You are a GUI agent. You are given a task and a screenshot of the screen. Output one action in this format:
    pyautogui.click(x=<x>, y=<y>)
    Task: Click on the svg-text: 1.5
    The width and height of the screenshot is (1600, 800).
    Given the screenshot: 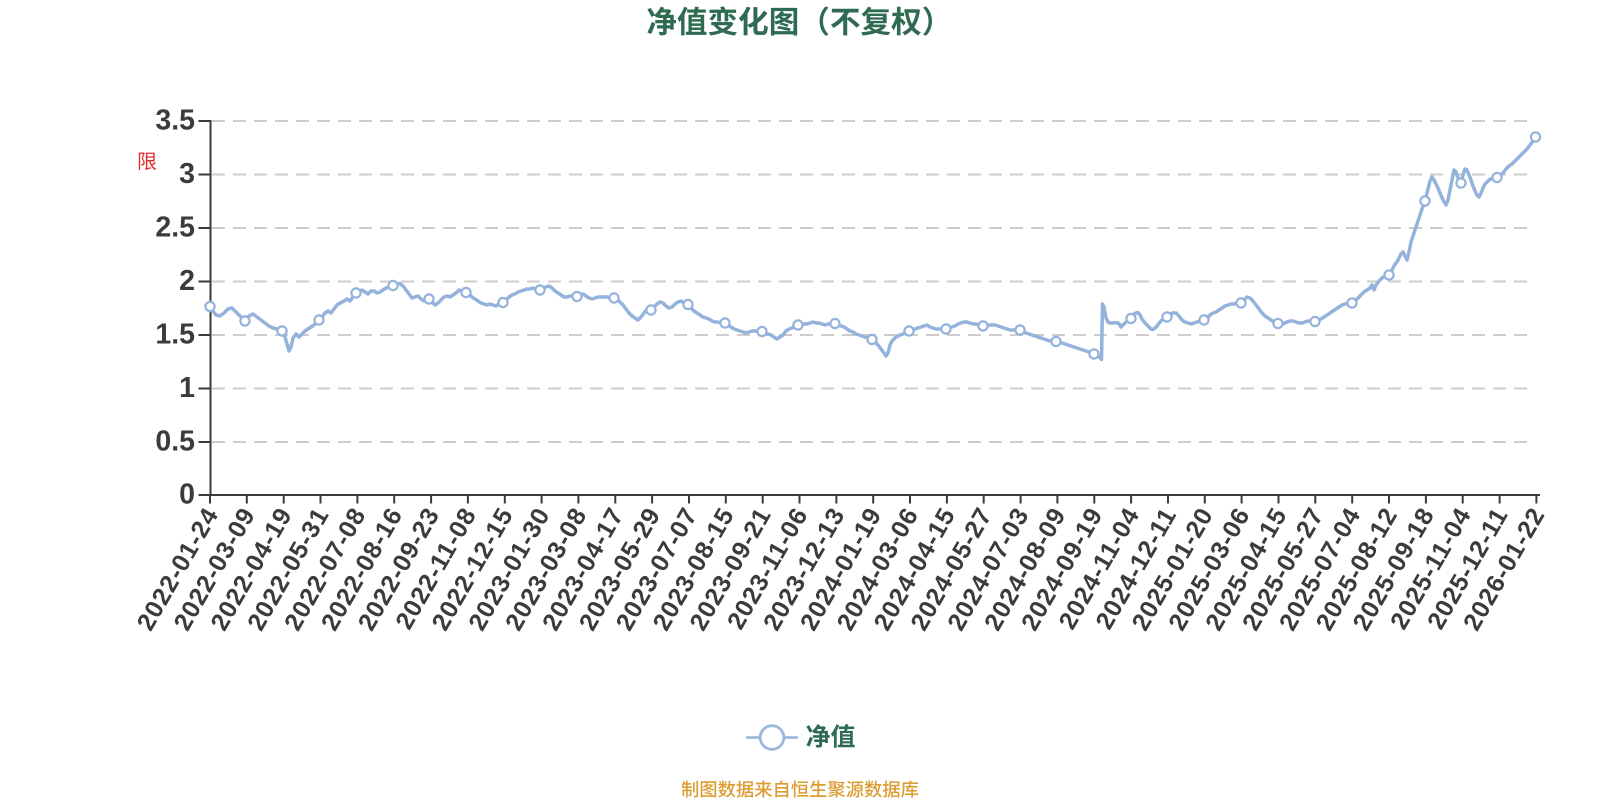 What is the action you would take?
    pyautogui.click(x=175, y=335)
    